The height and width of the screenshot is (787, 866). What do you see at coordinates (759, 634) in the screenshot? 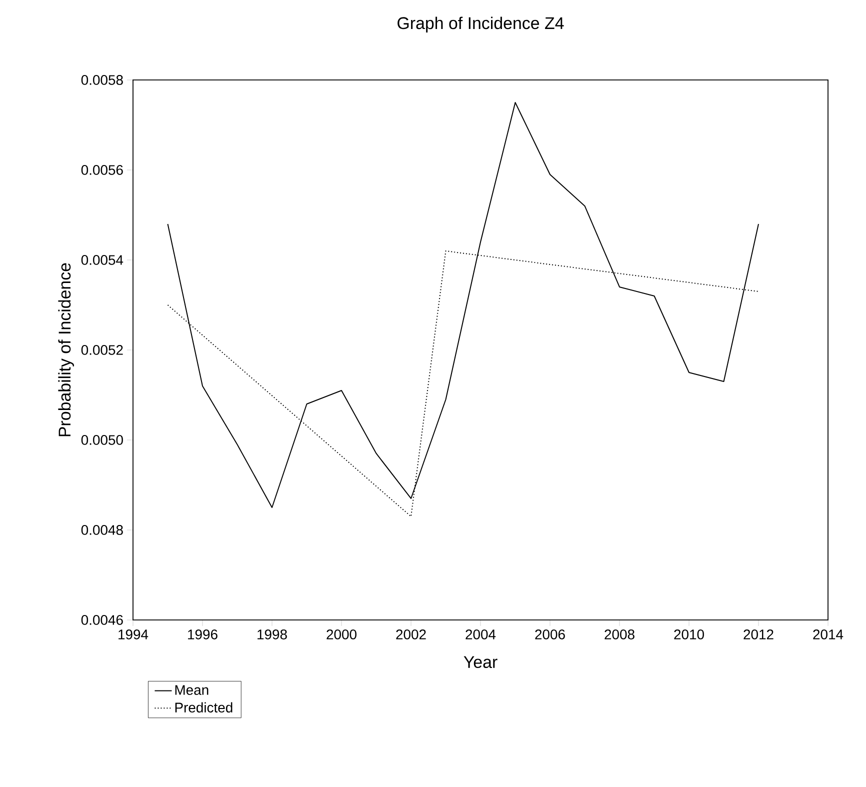
I see `x-tick-label: 2012` at bounding box center [759, 634].